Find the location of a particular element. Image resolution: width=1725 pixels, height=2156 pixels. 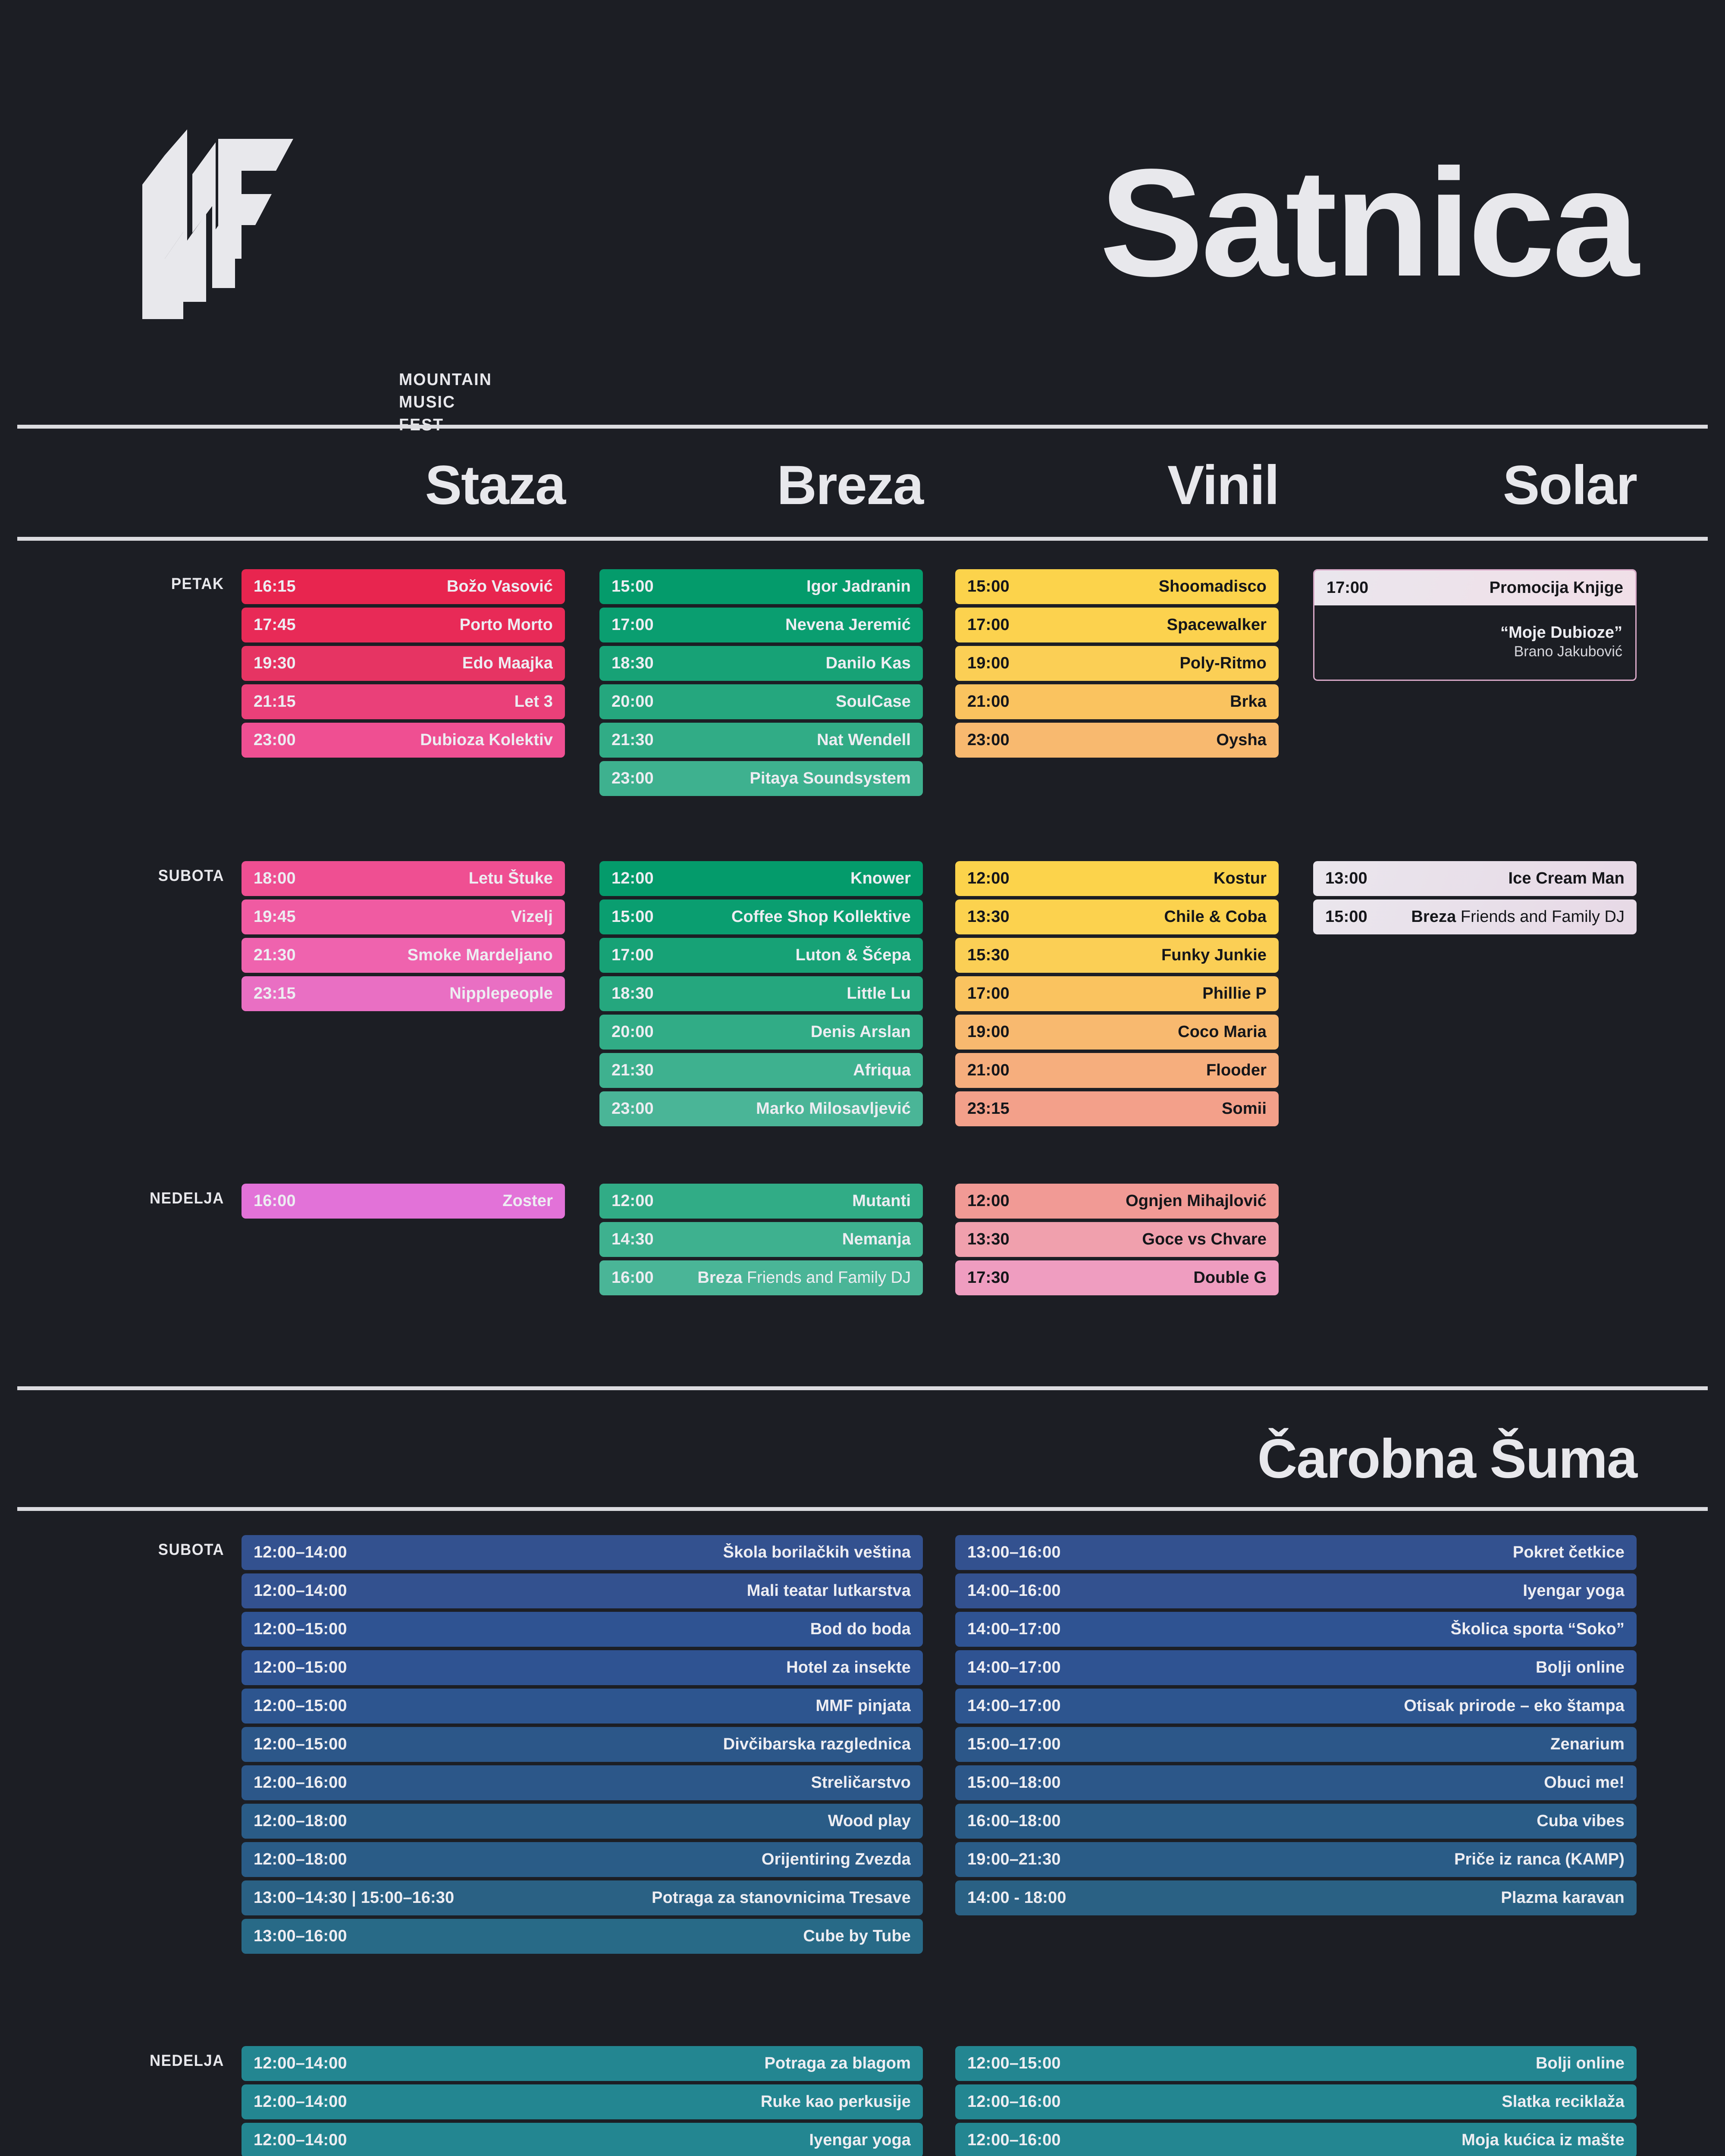

schedule-slot: 19:45 Vizelj is located at coordinates (404, 916).